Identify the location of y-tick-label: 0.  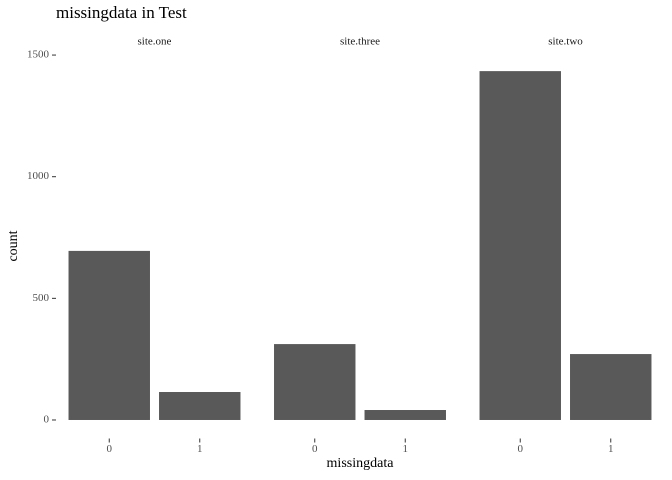
(47, 420).